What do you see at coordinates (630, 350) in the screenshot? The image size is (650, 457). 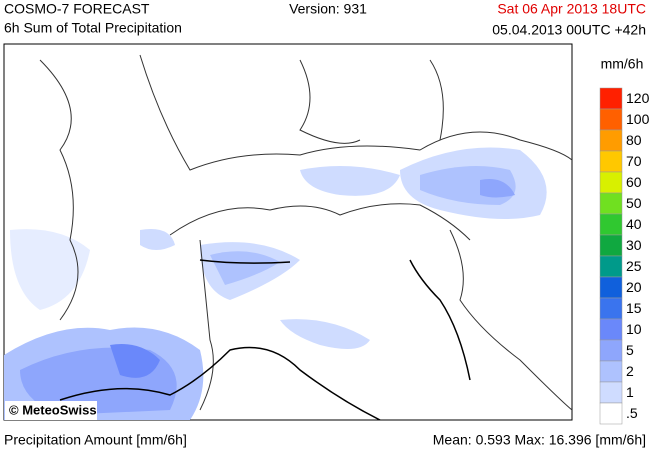 I see `legend-label: 5` at bounding box center [630, 350].